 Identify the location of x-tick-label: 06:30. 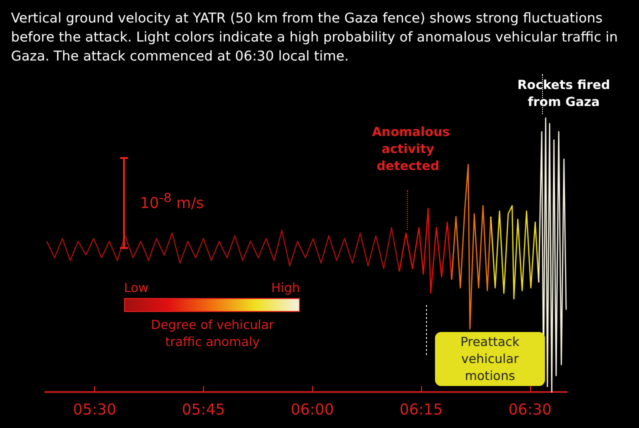
(530, 409).